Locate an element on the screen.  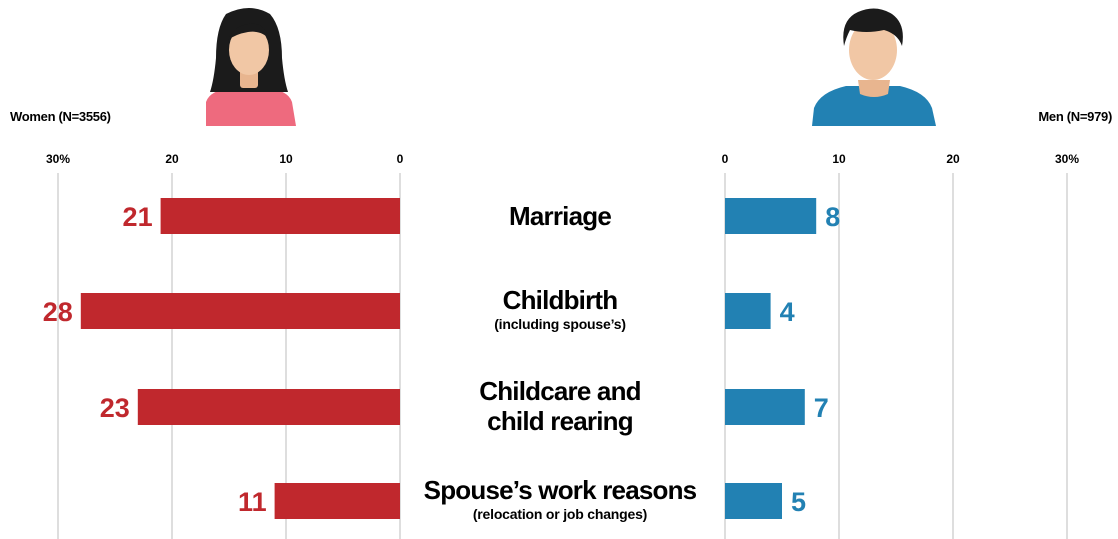
women-tick-label: 10 is located at coordinates (286, 159).